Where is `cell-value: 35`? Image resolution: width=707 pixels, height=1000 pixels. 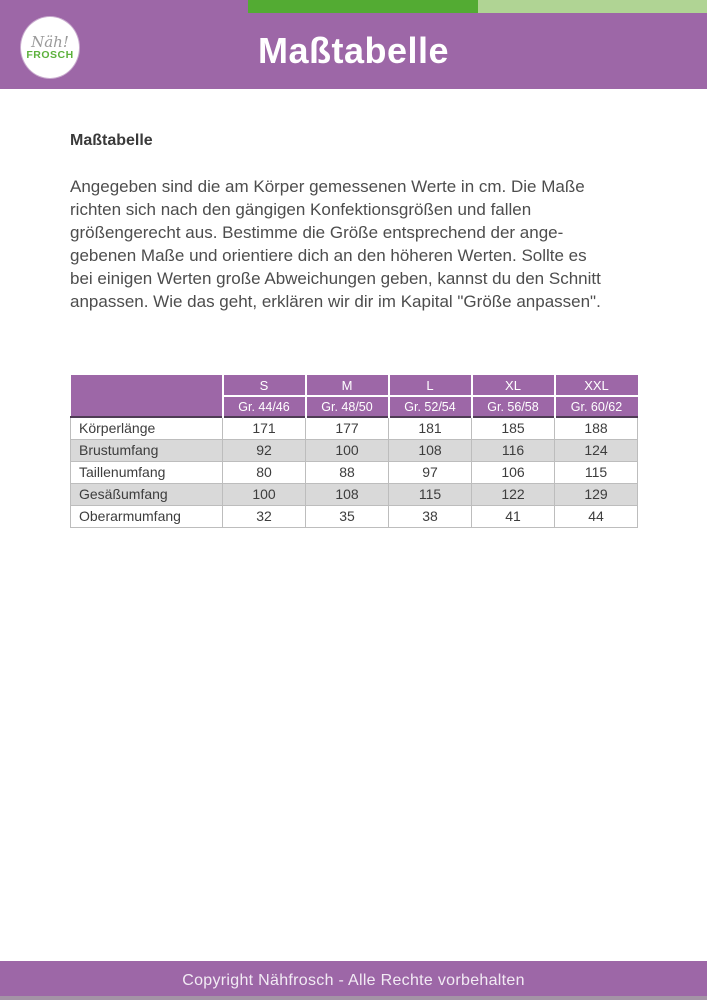 cell-value: 35 is located at coordinates (347, 516).